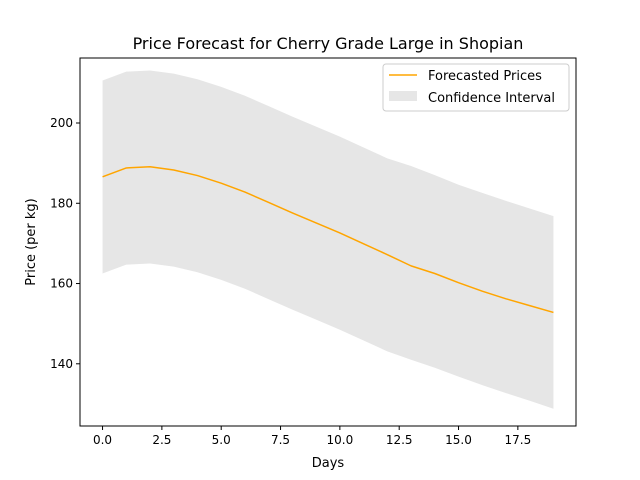  What do you see at coordinates (31, 242) in the screenshot?
I see `y-axis-label: Price (per kg)` at bounding box center [31, 242].